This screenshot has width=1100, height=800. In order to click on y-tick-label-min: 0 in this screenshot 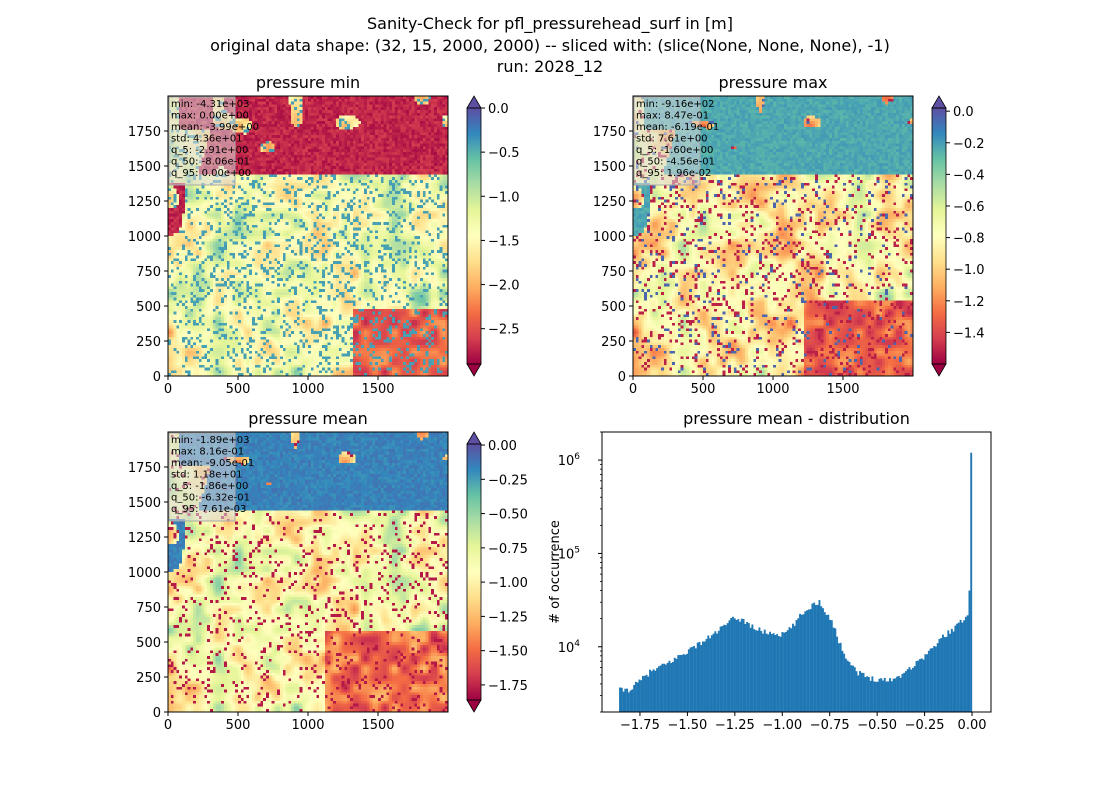, I will do `click(157, 377)`.